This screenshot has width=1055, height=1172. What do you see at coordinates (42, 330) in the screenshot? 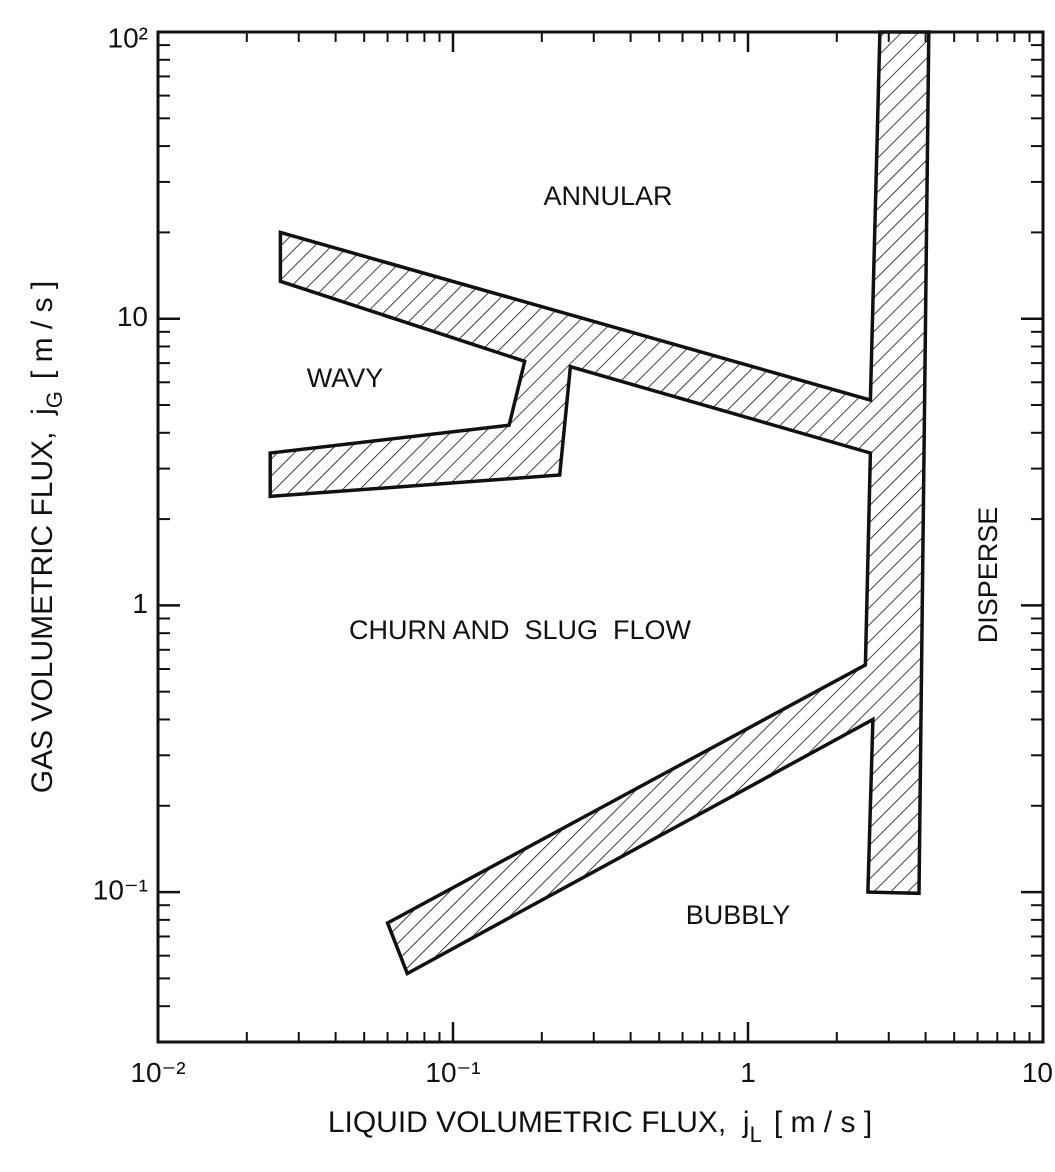
I see `y-axis-label-unit: [ m / s ]` at bounding box center [42, 330].